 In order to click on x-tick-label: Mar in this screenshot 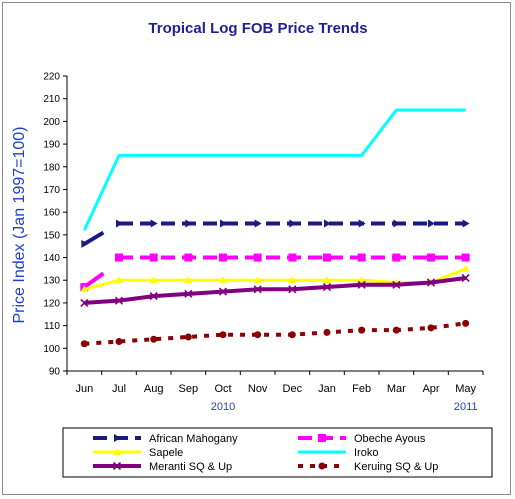, I will do `click(396, 389)`.